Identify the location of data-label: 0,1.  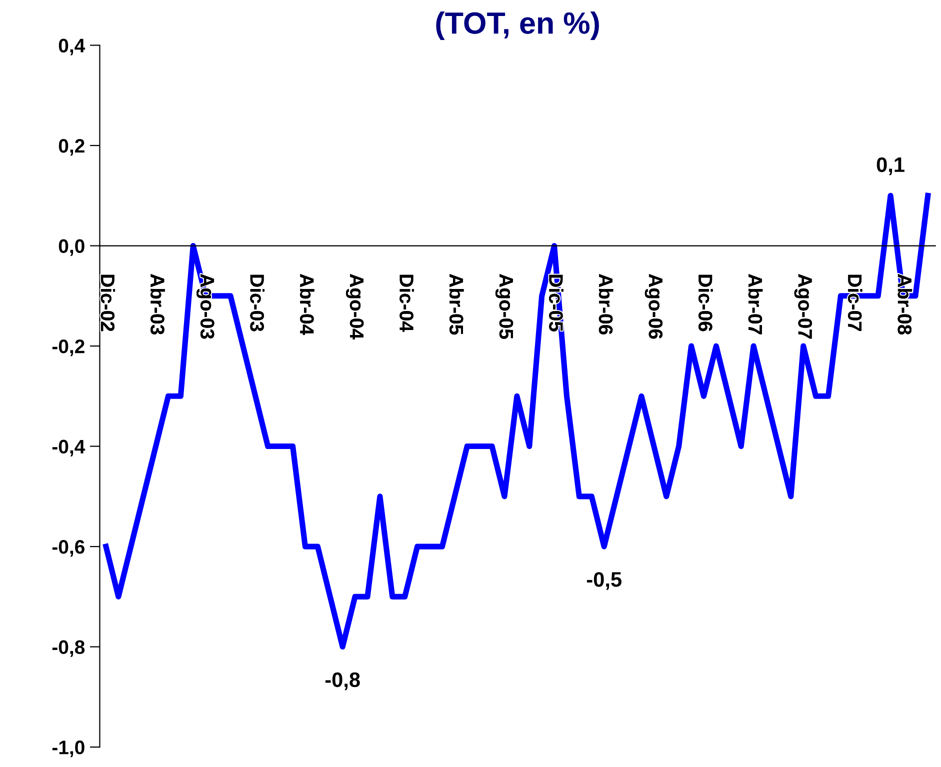
(890, 166).